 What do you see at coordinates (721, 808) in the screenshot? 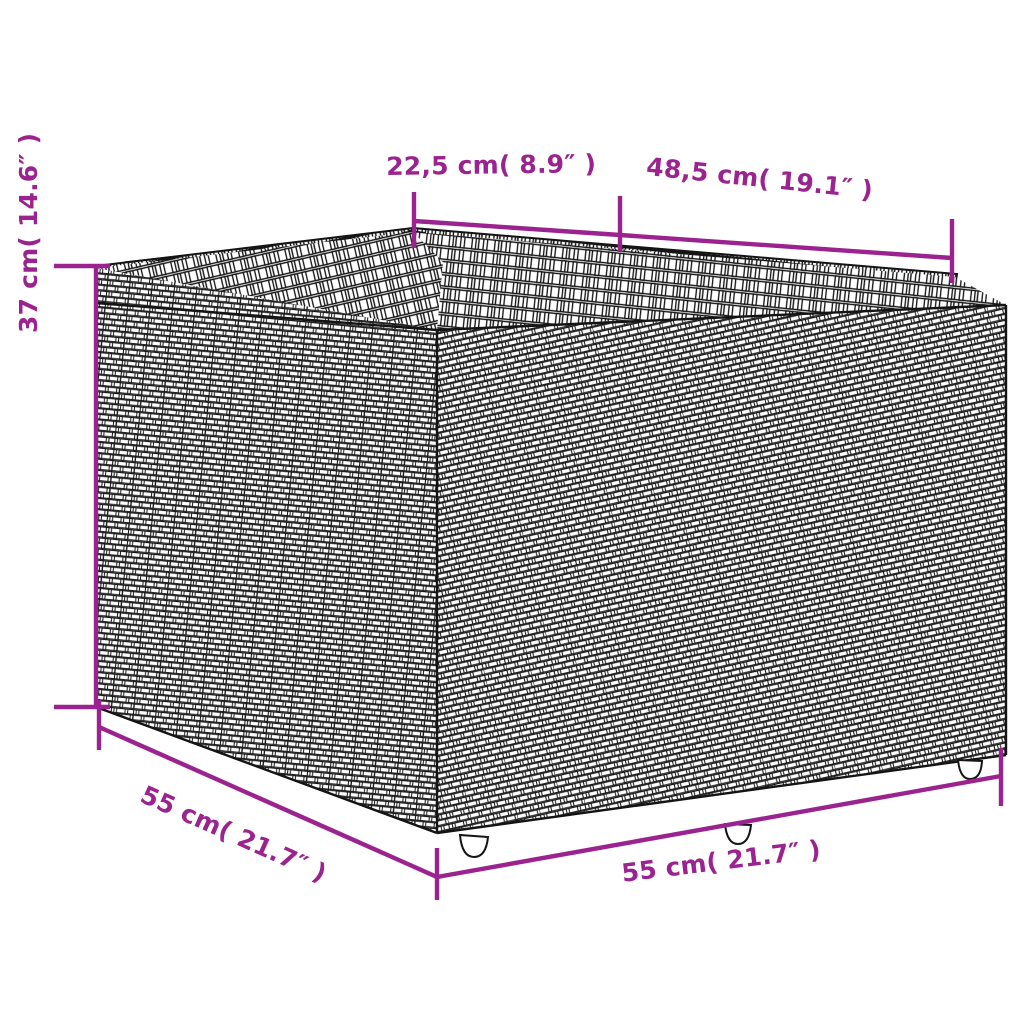
I see `foot-group` at bounding box center [721, 808].